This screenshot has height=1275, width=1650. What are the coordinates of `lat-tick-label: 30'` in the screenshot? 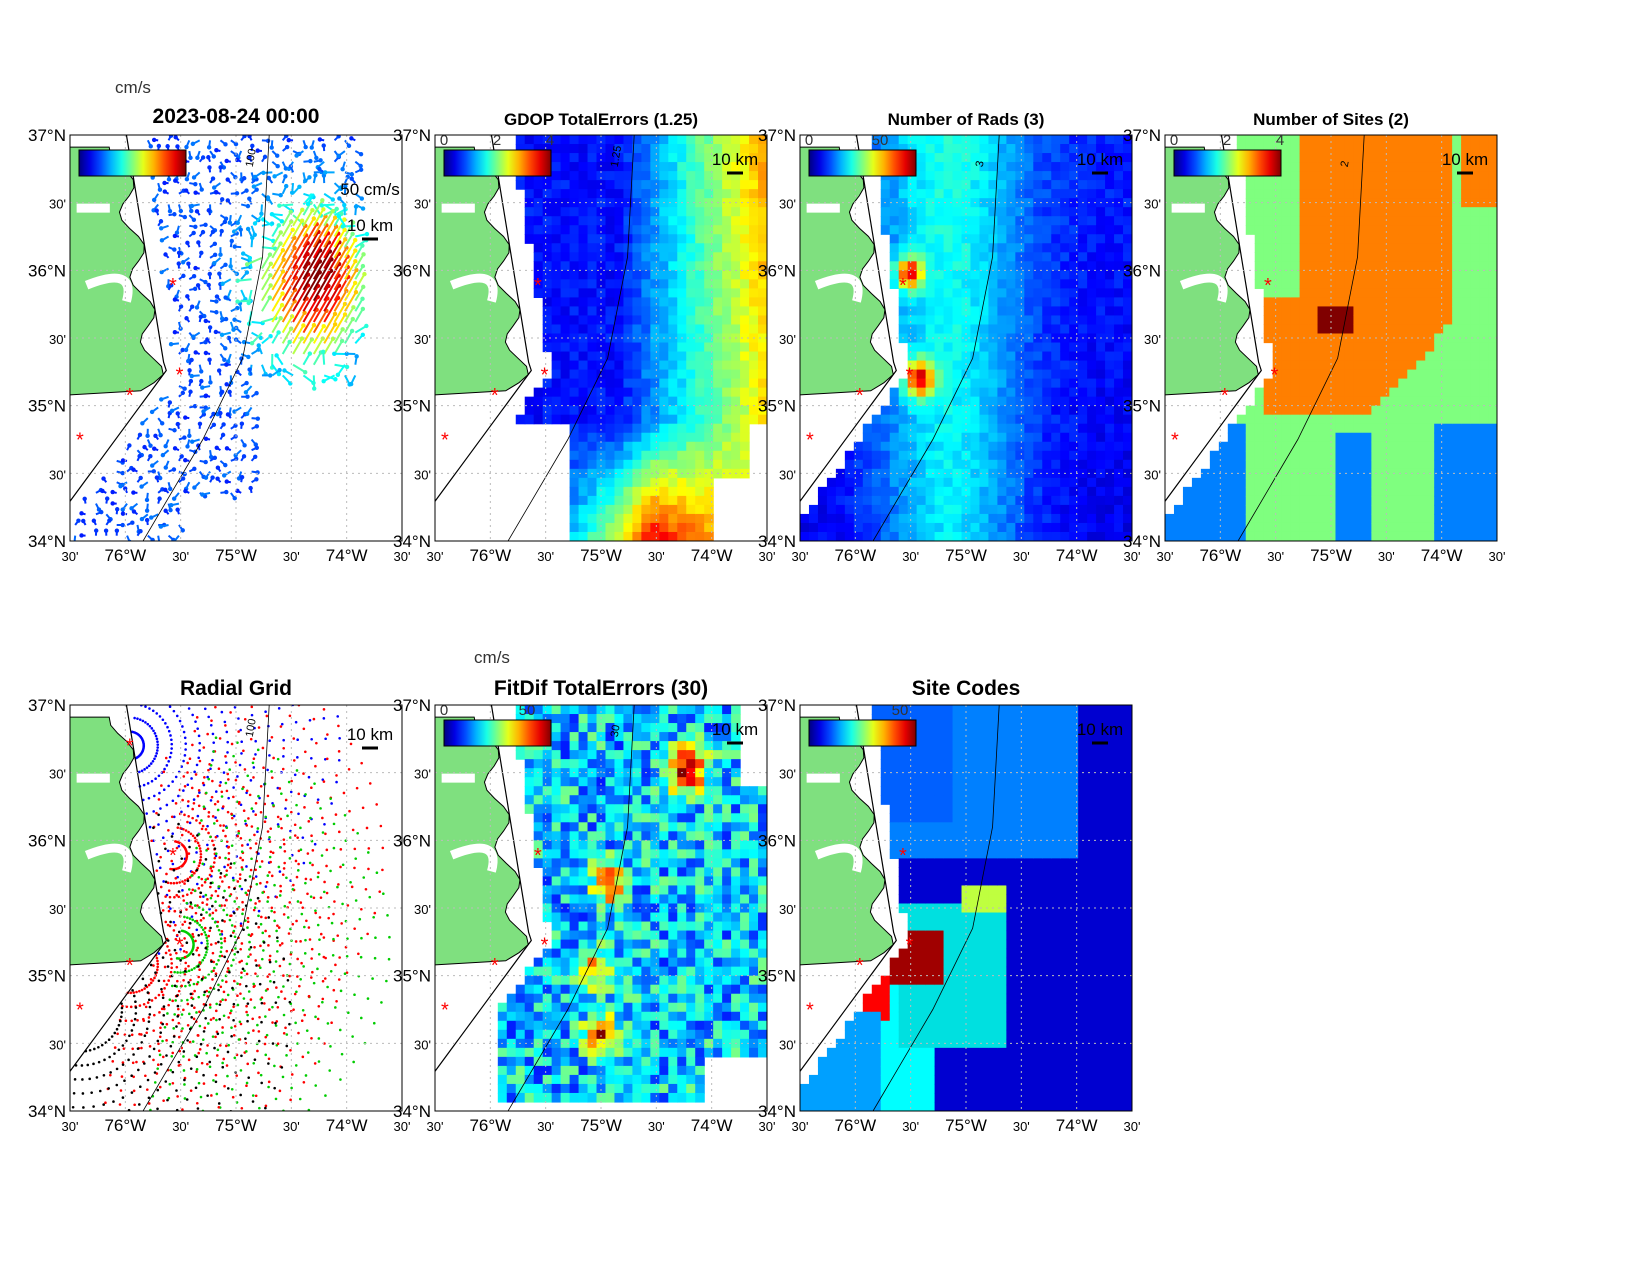 It's located at (422, 204).